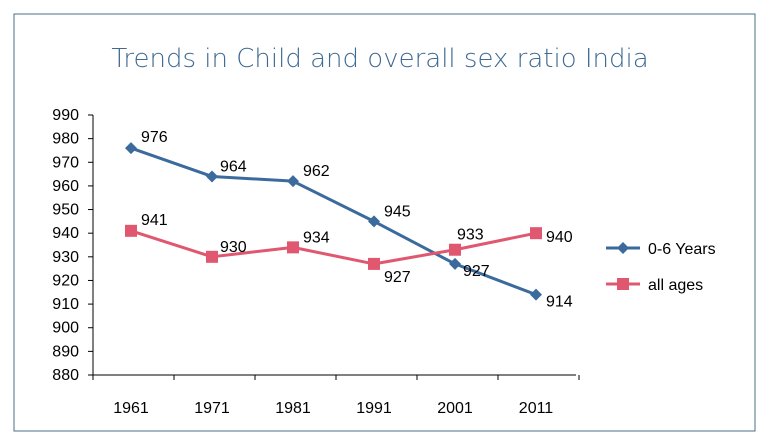 The width and height of the screenshot is (770, 444). What do you see at coordinates (536, 408) in the screenshot?
I see `x-tick-label: 2011` at bounding box center [536, 408].